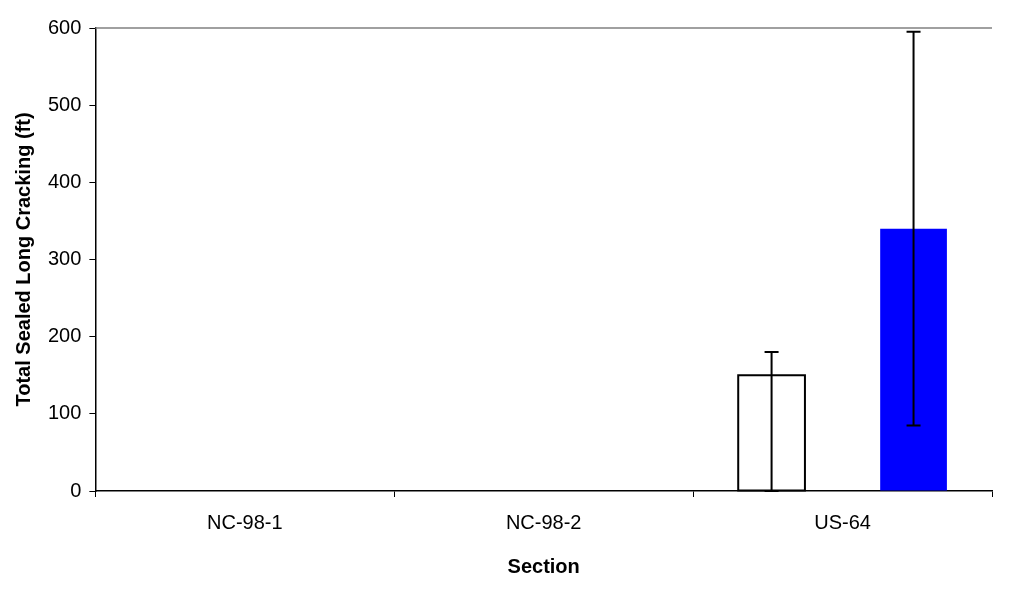  I want to click on y-tick-label: 100, so click(64, 412).